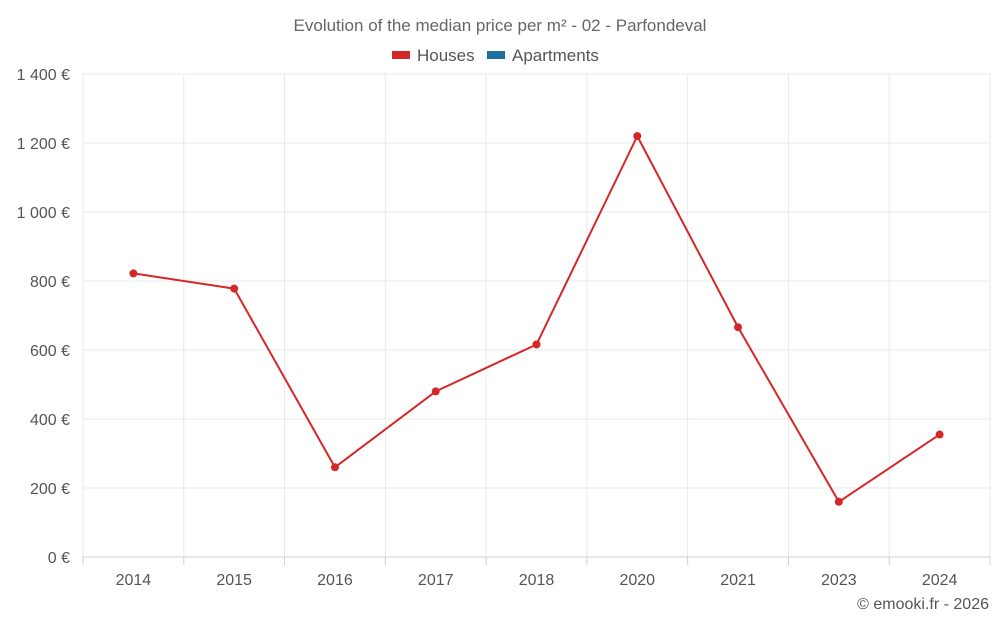  Describe the element at coordinates (940, 580) in the screenshot. I see `x-tick-label: 2024` at that location.